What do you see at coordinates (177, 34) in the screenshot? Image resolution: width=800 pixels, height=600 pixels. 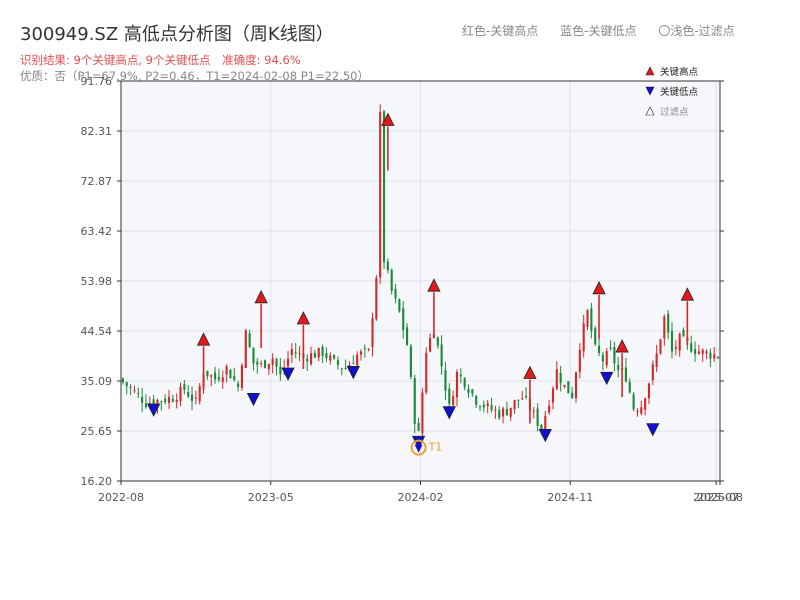 I see `chart-title: 300949.SZ 高低点分析图（周K线图）` at bounding box center [177, 34].